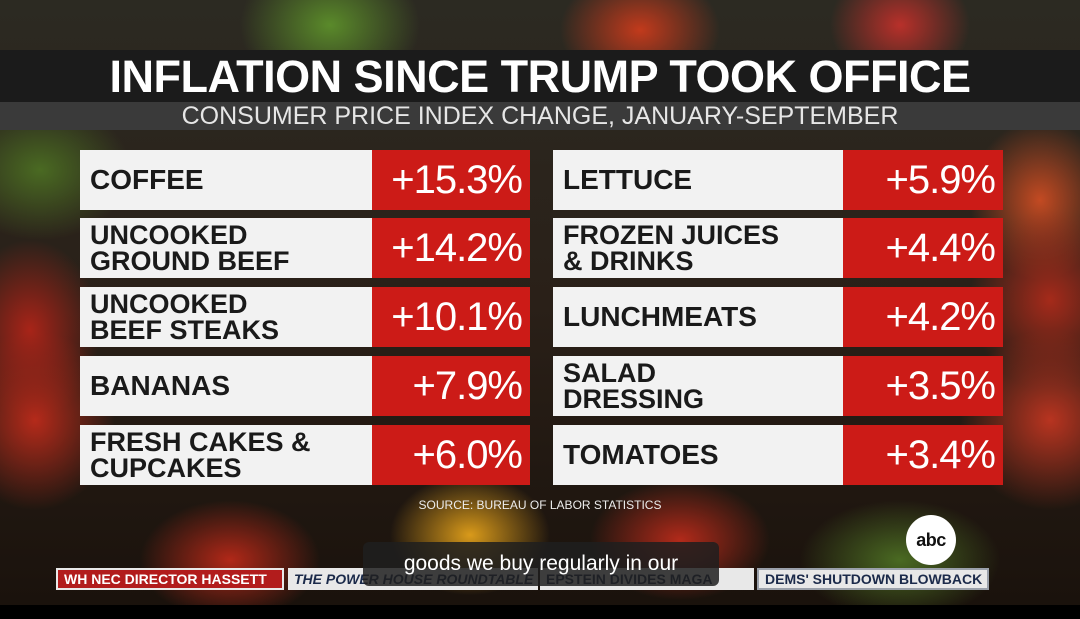 This screenshot has width=1080, height=619. Describe the element at coordinates (226, 248) in the screenshot. I see `item-label: UNCOOKED GROUND BEEF` at that location.